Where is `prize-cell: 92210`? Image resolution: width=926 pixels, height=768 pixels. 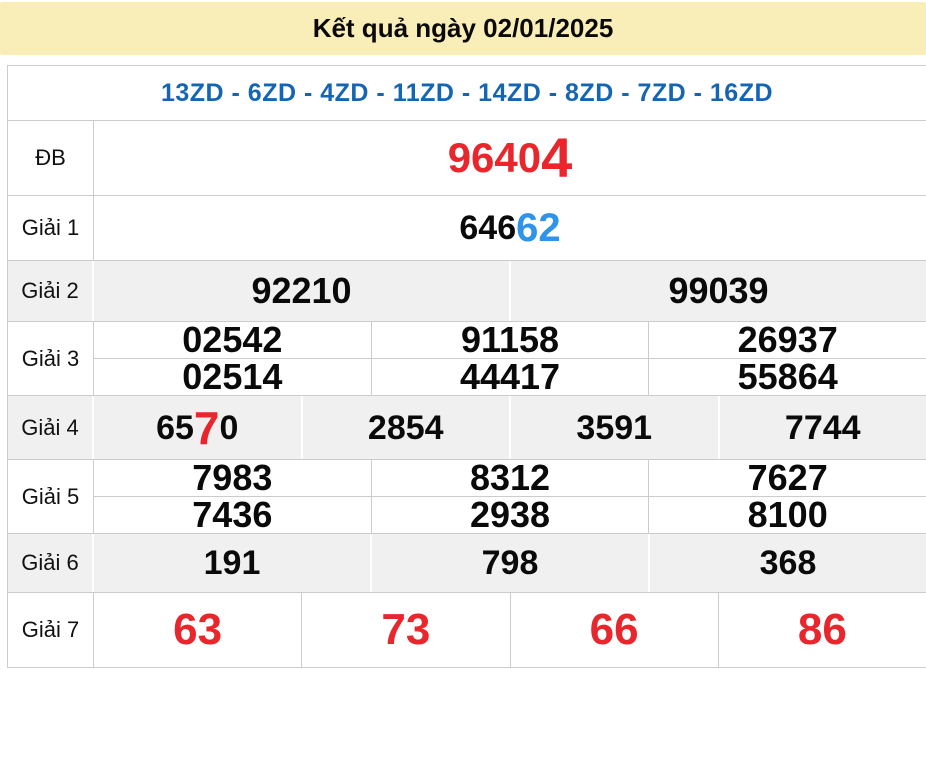
prize-cell: 92210 is located at coordinates (301, 291).